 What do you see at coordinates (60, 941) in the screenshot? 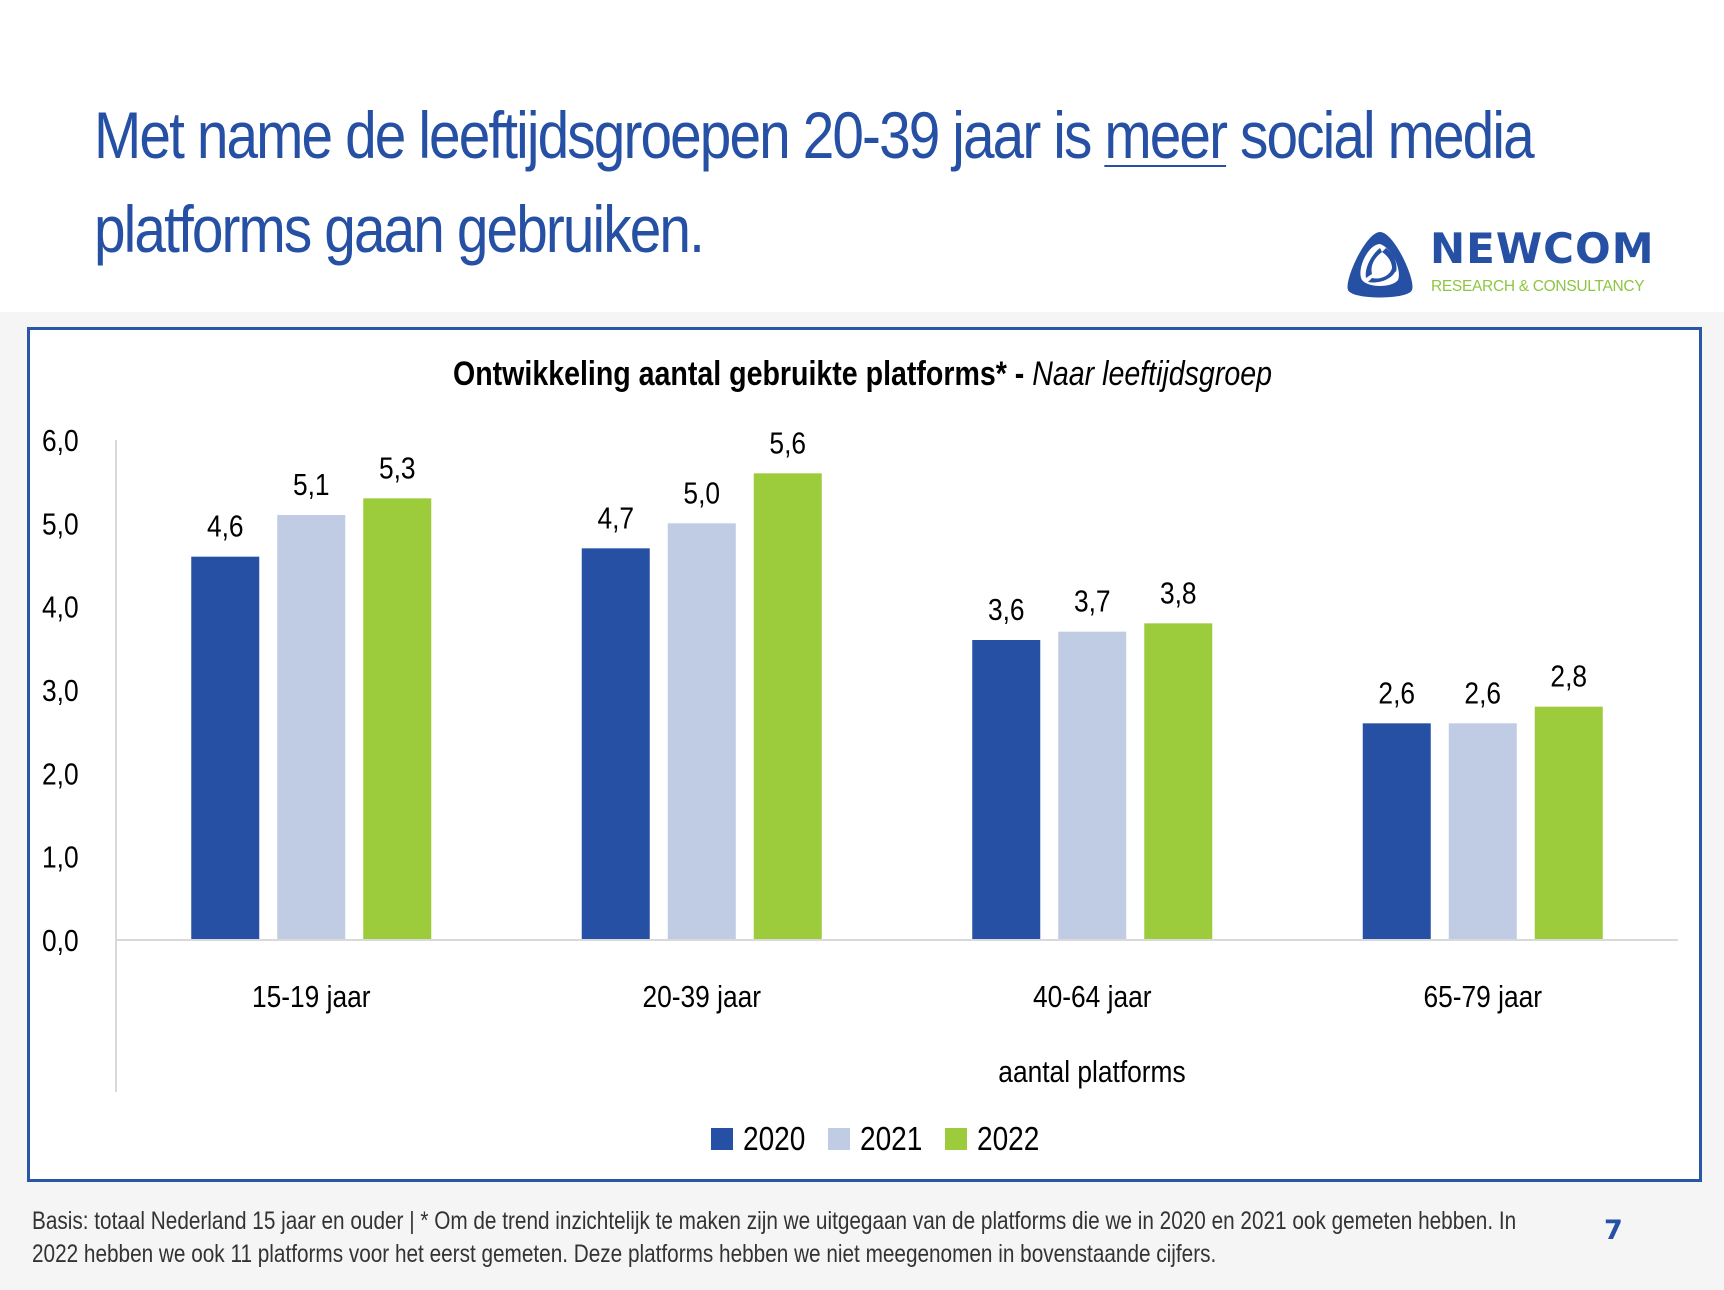
I see `y-tick-label: 0,0` at bounding box center [60, 941].